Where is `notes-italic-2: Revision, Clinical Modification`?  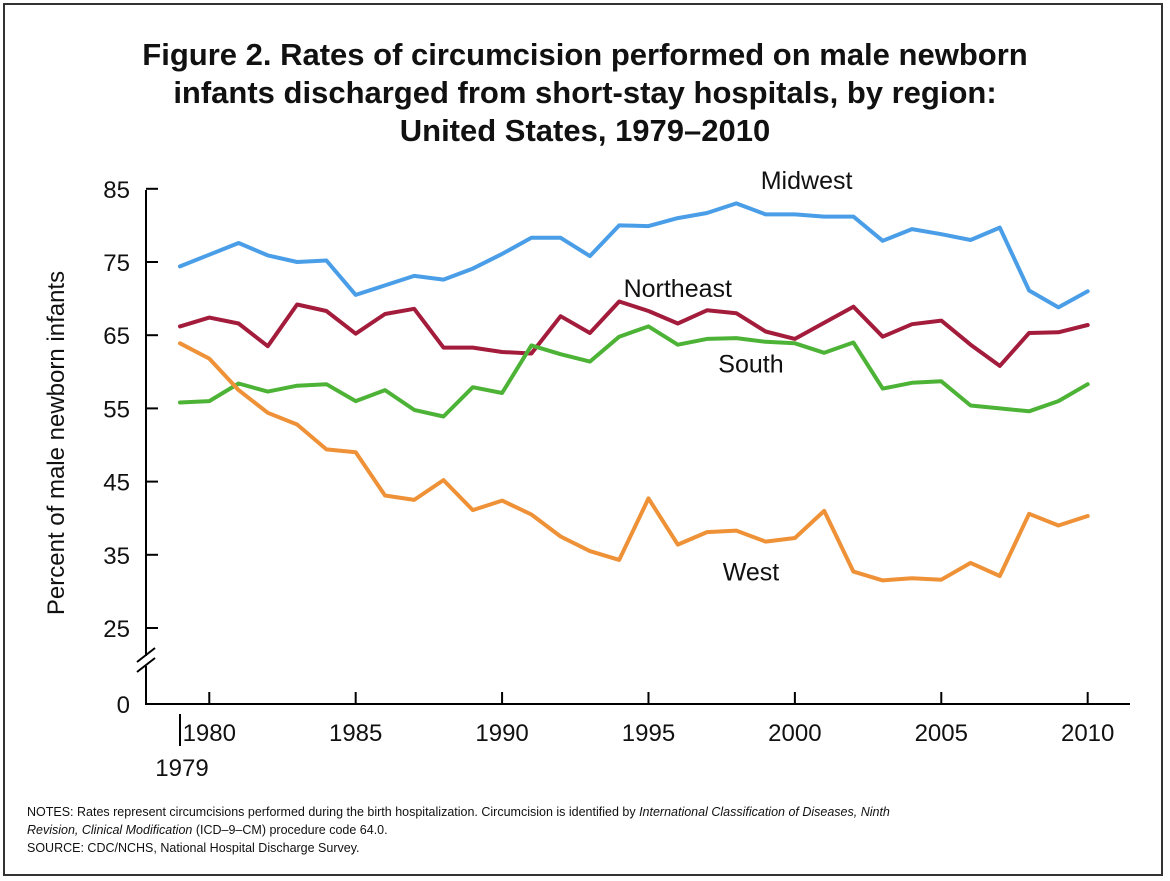
notes-italic-2: Revision, Clinical Modification is located at coordinates (110, 830).